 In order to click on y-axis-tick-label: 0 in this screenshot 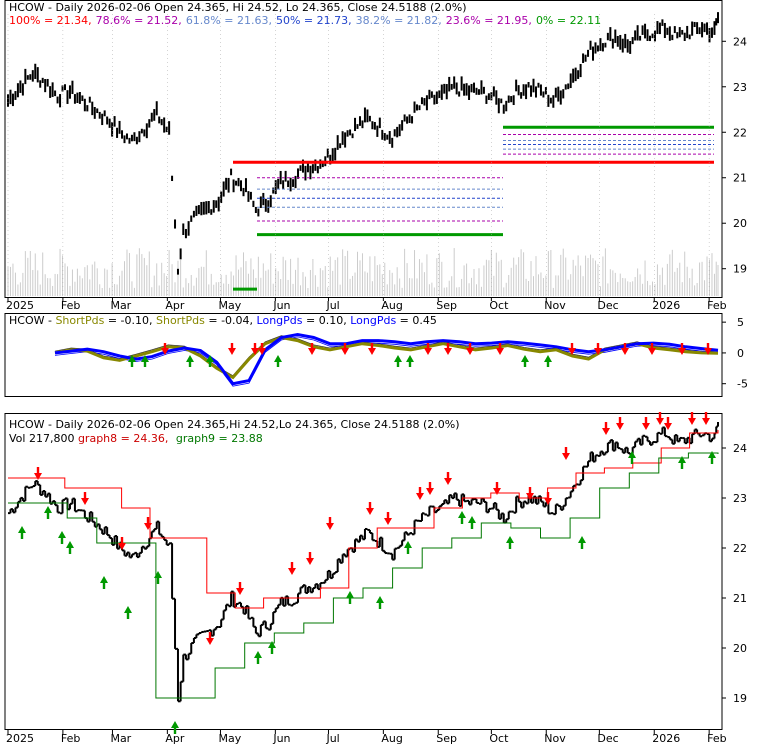, I will do `click(740, 353)`.